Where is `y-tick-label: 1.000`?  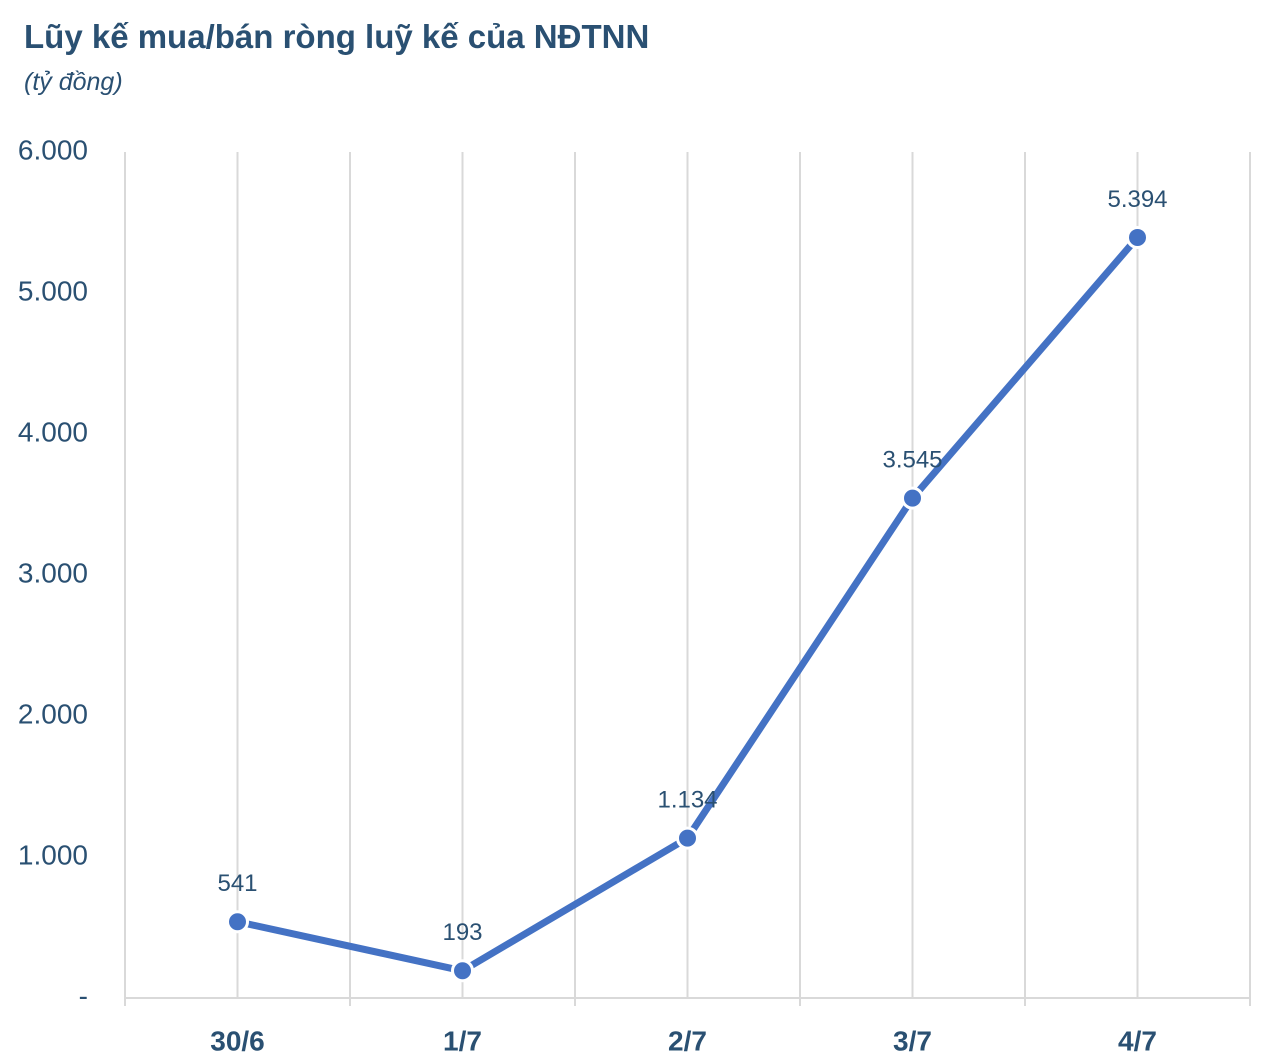
y-tick-label: 1.000 is located at coordinates (53, 854).